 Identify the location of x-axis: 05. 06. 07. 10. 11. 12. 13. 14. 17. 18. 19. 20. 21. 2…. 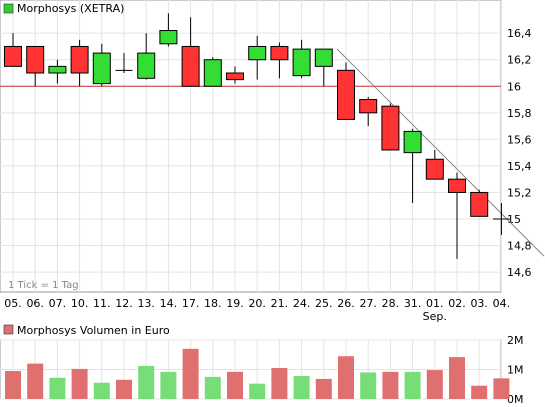
(257, 303).